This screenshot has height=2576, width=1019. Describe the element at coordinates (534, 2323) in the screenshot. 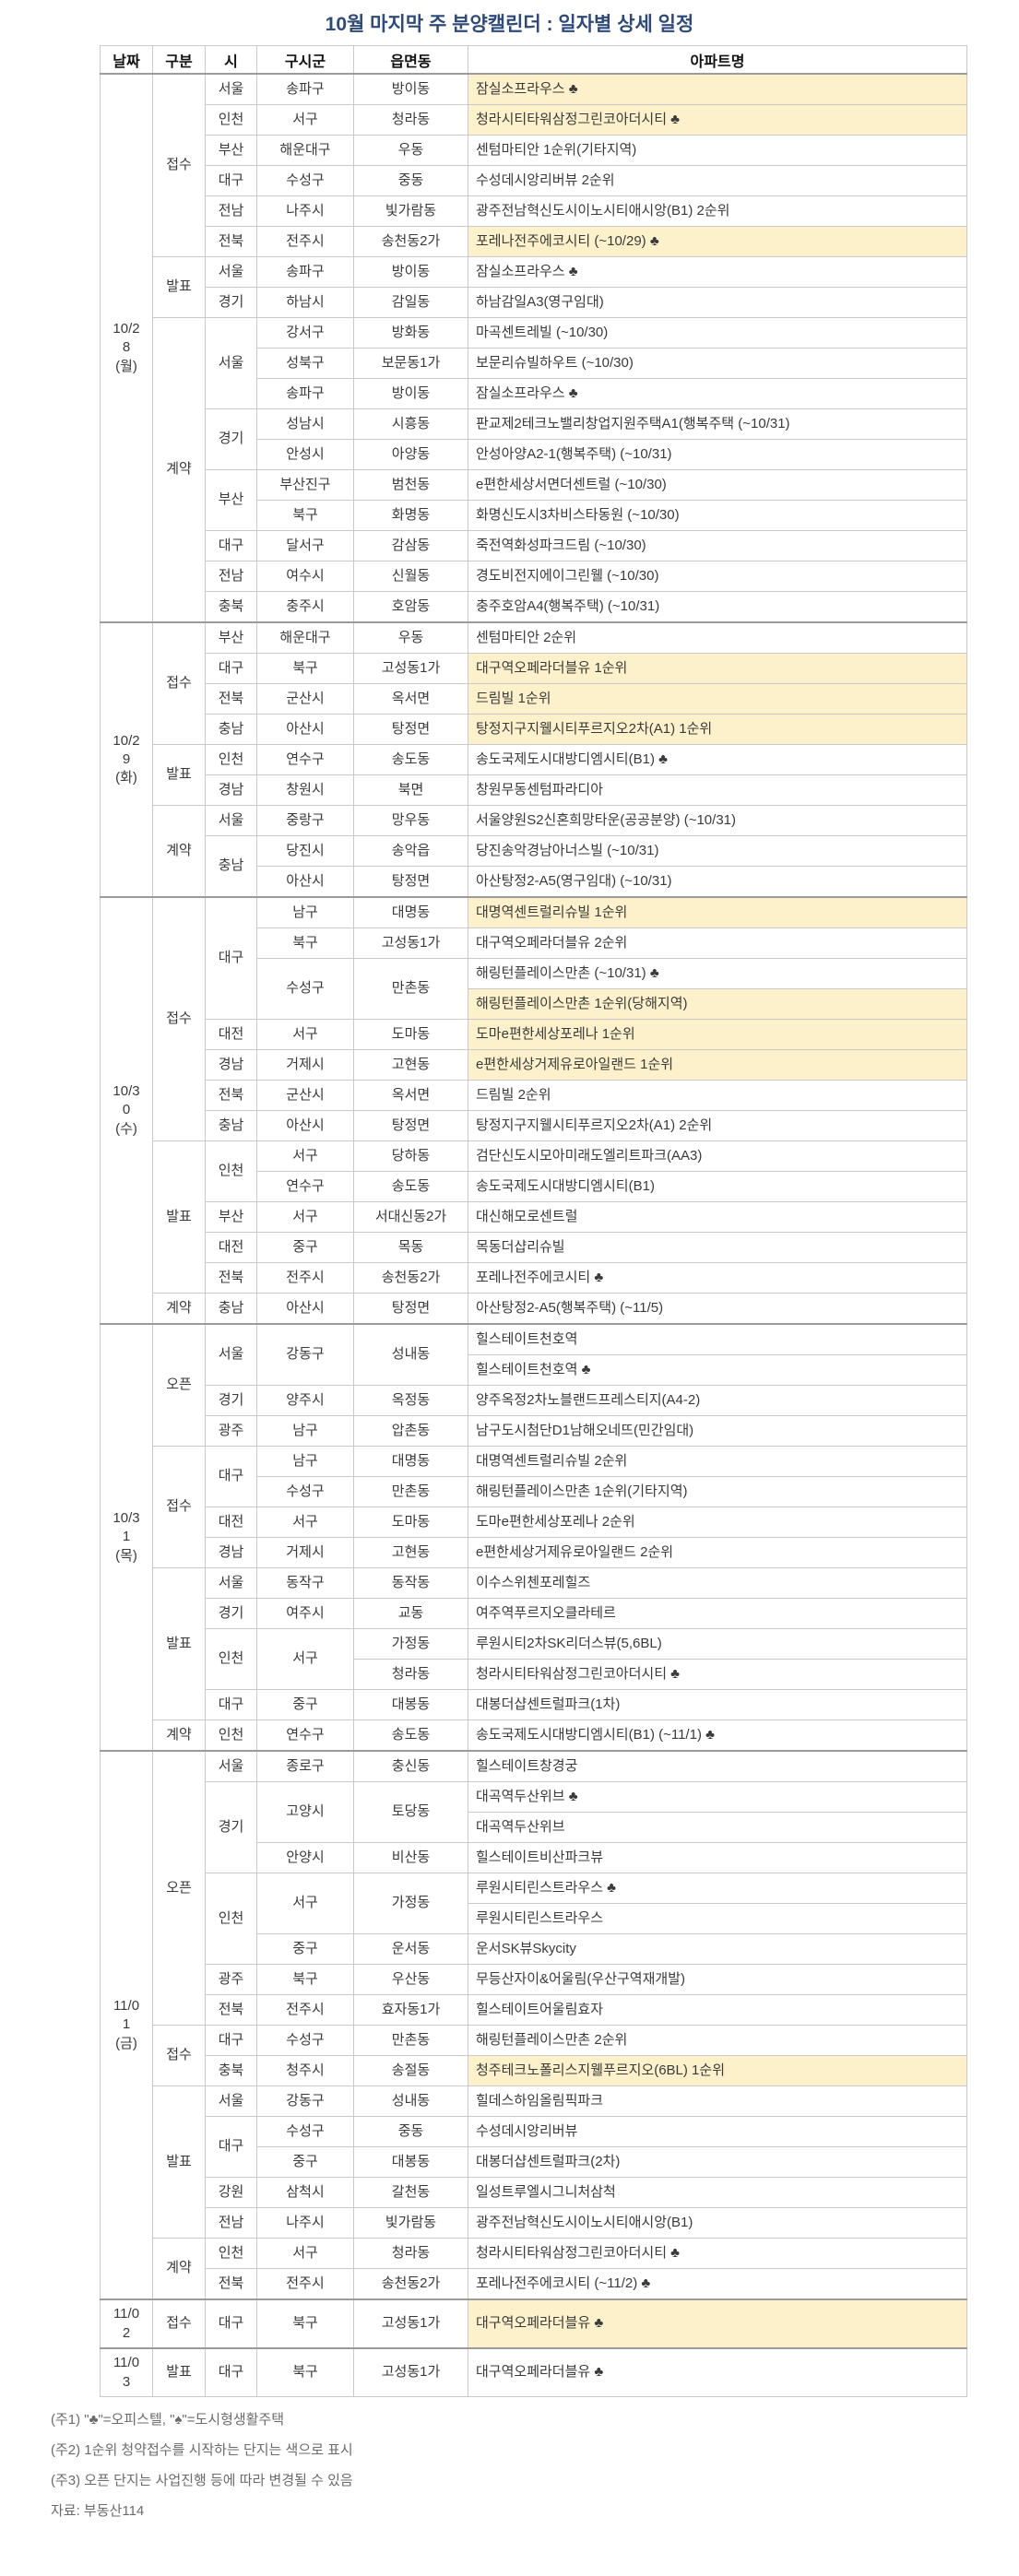

I see `table-row: 11/0 2 접수 대구 북구 고성동1가 대구역오페라더블유 ♣` at that location.